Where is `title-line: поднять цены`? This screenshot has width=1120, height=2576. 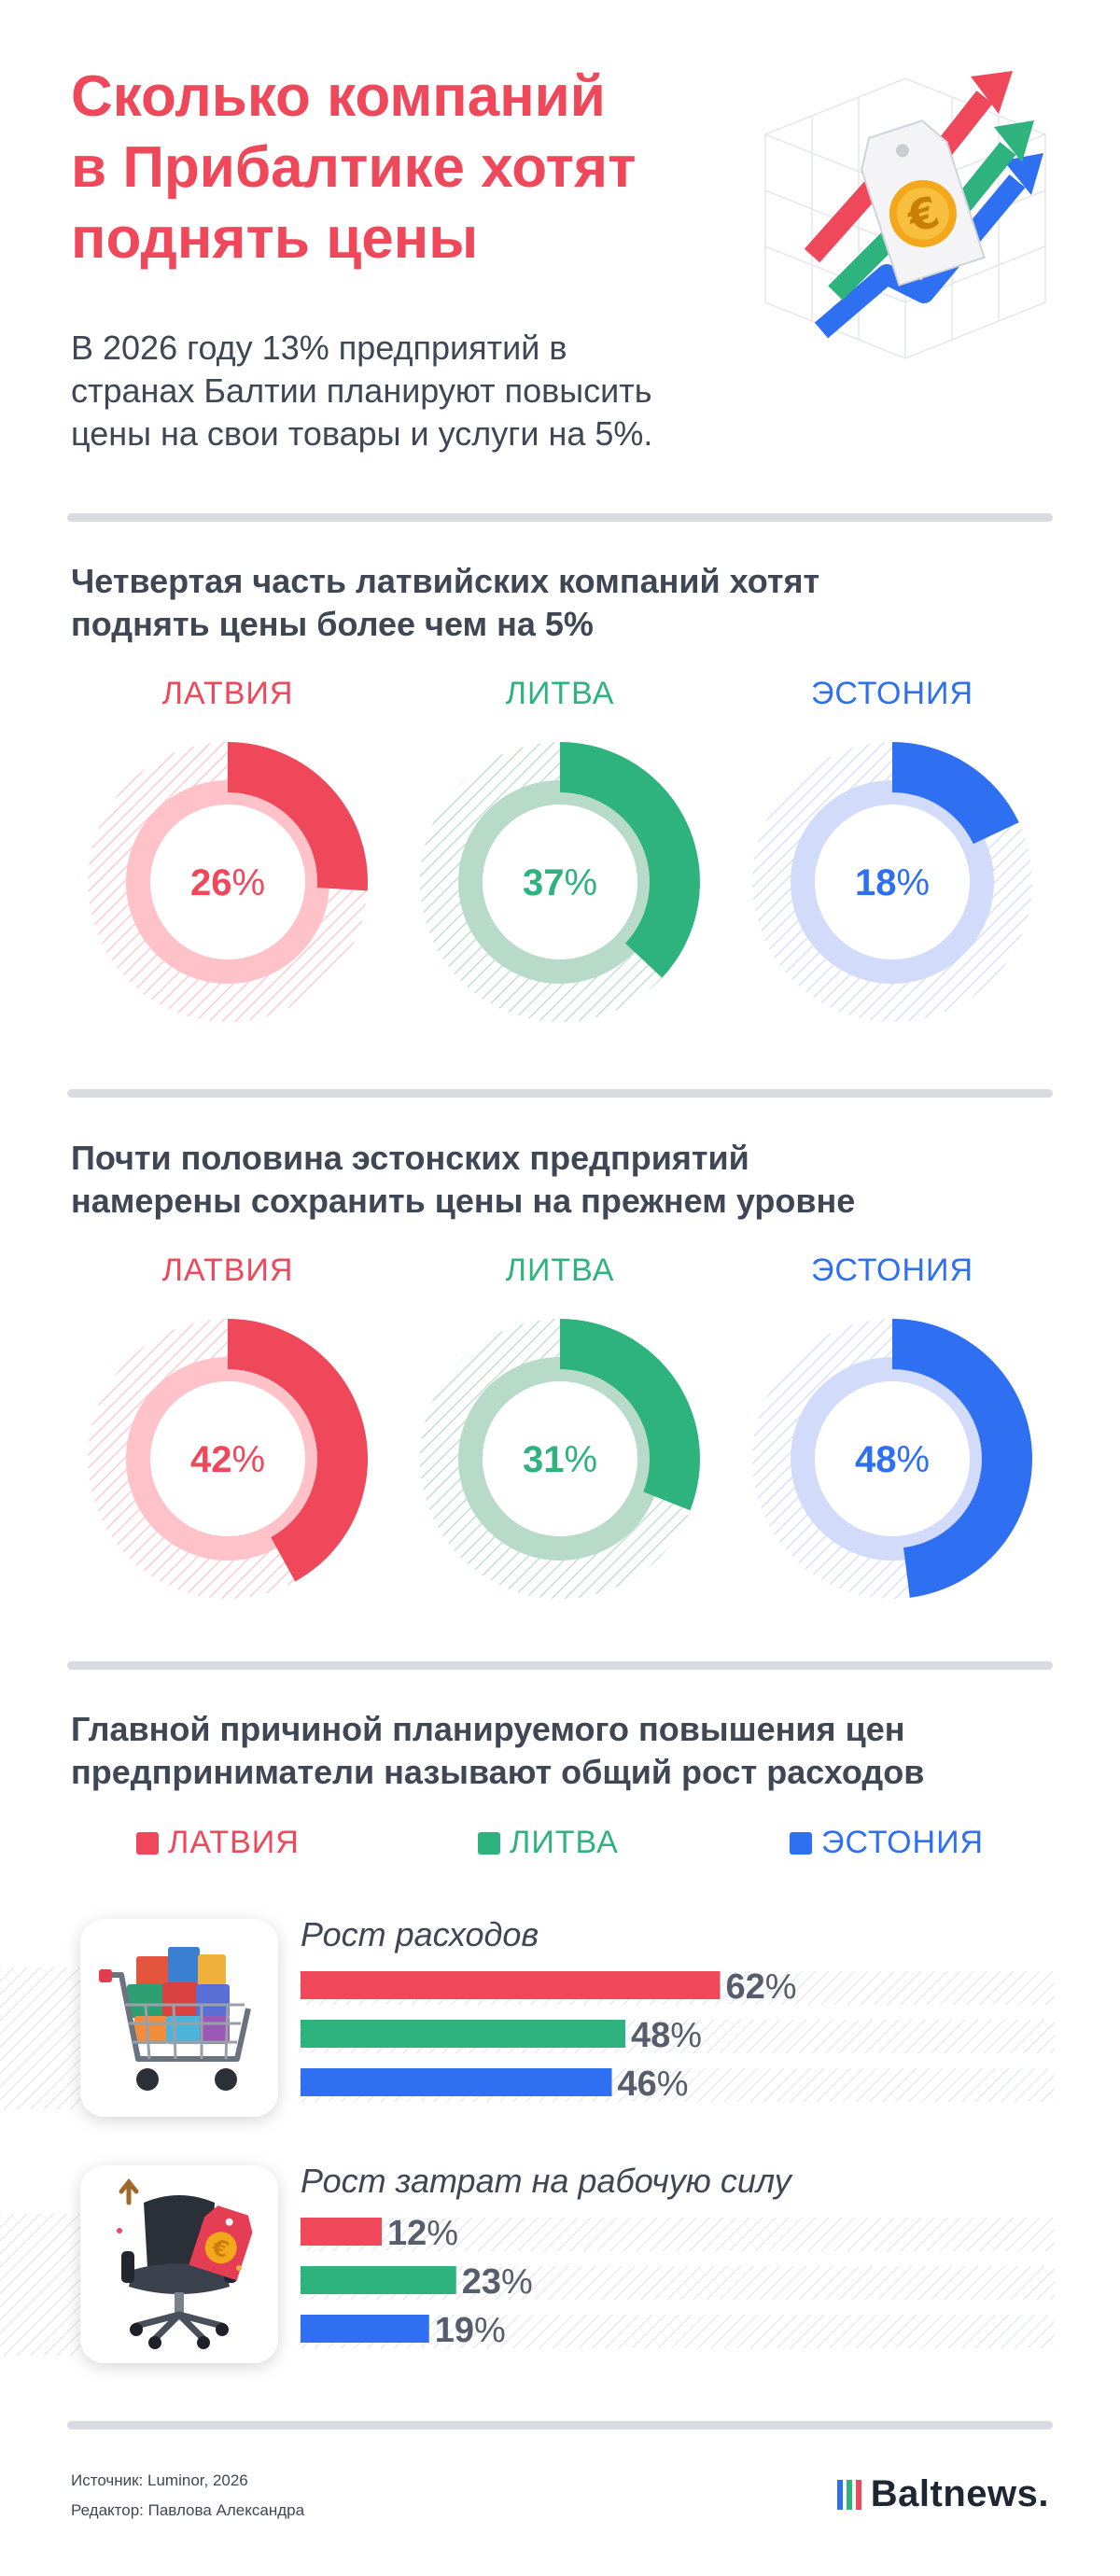 title-line: поднять цены is located at coordinates (275, 238).